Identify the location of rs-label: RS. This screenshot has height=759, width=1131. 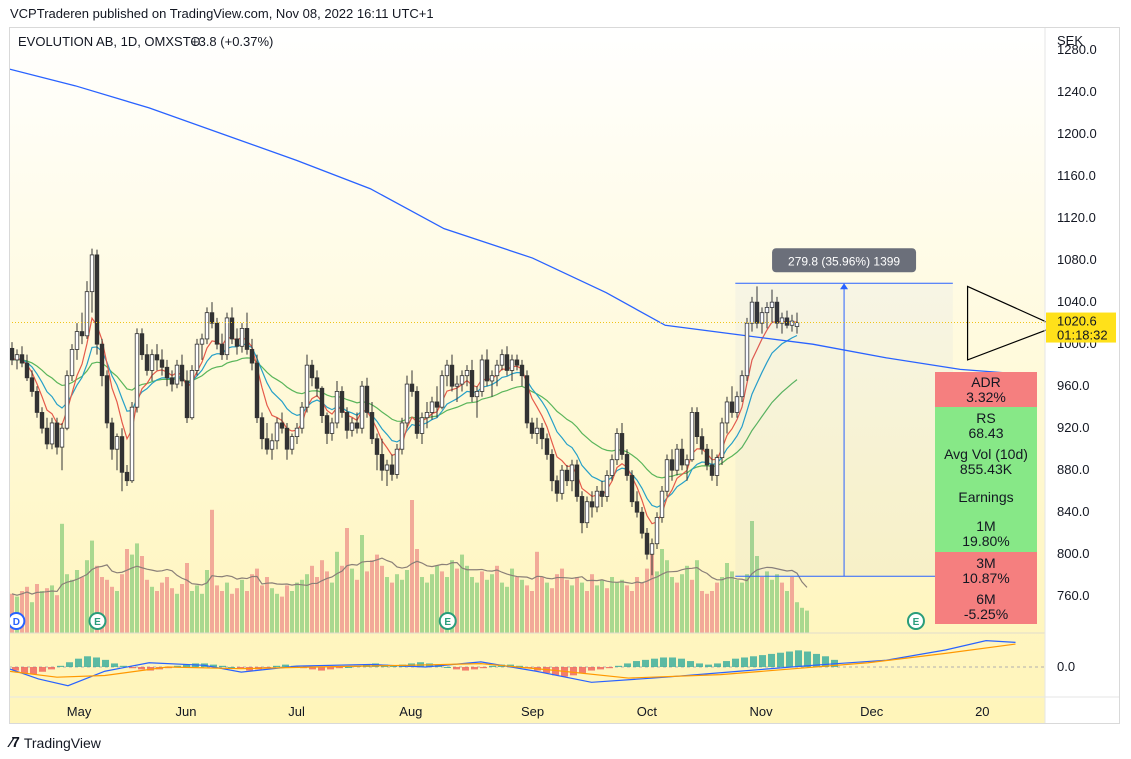
(986, 418).